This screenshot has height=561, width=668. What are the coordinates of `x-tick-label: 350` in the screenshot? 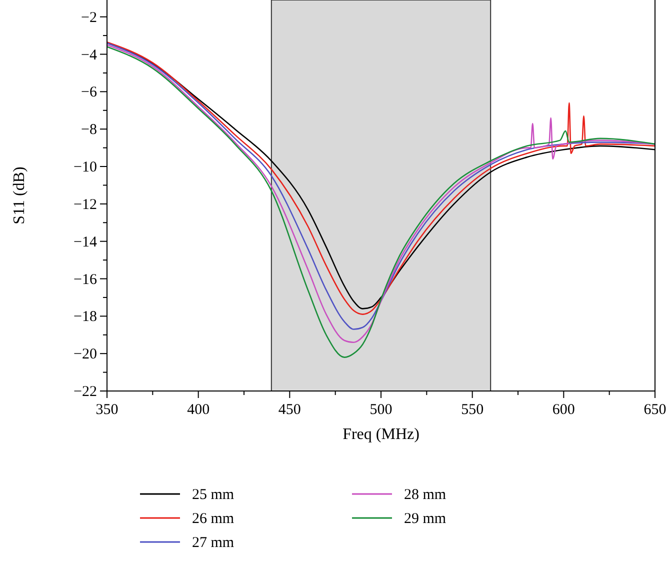 It's located at (107, 410).